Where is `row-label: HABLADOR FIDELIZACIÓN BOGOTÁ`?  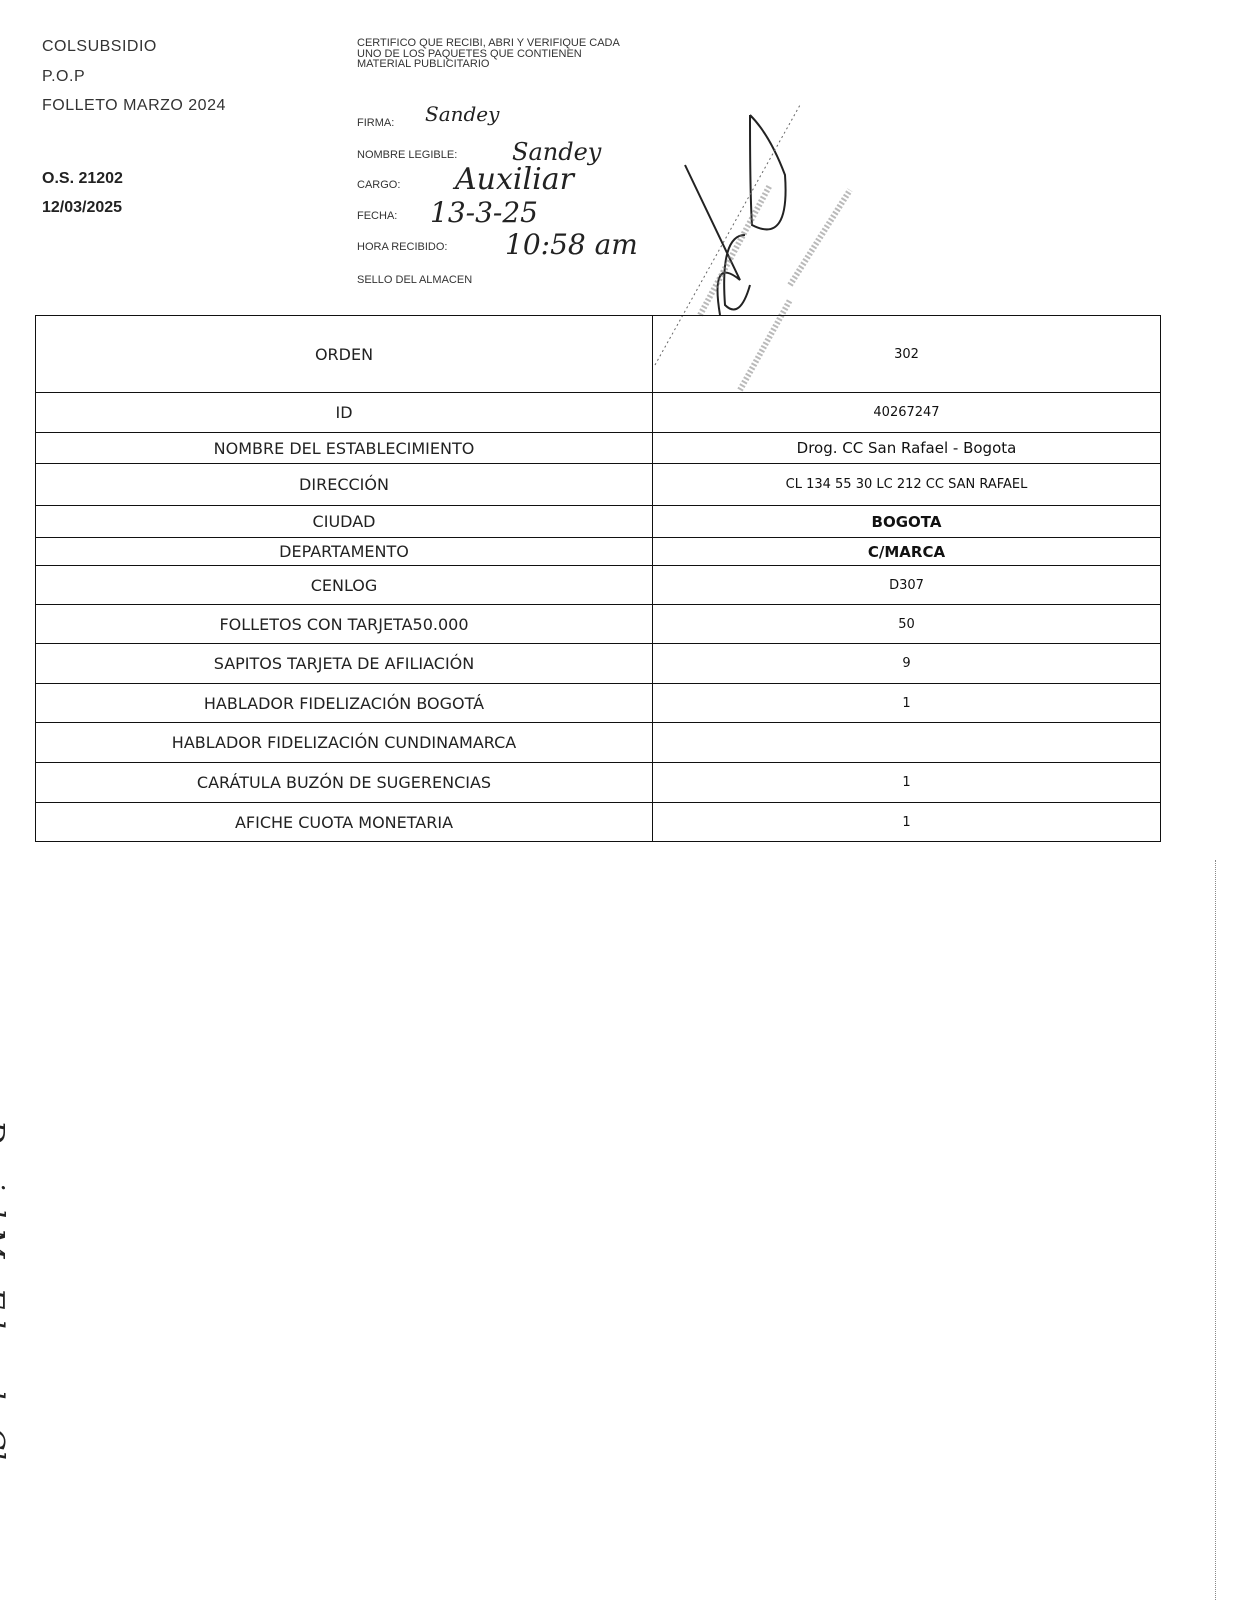
row-label: HABLADOR FIDELIZACIÓN BOGOTÁ is located at coordinates (344, 703).